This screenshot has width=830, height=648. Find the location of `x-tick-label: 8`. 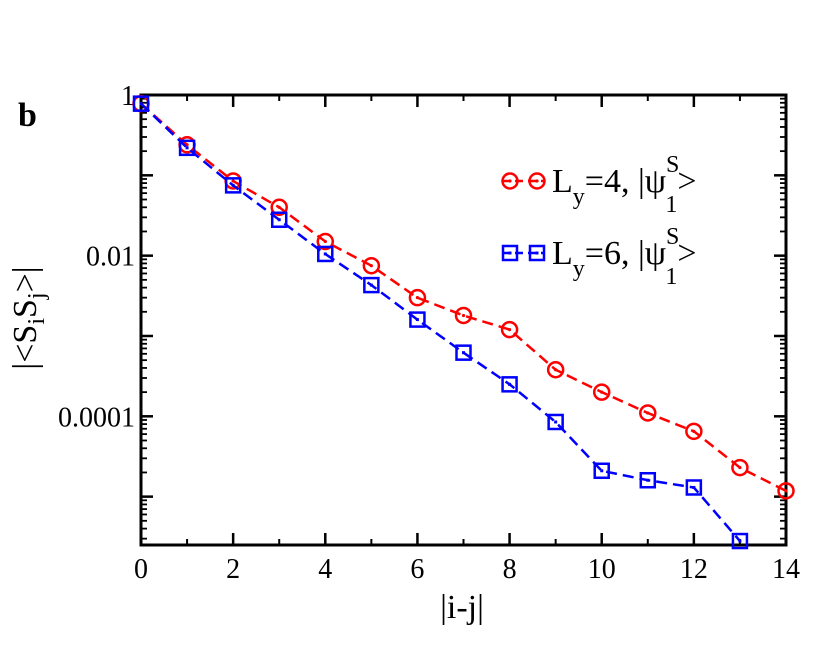

x-tick-label: 8 is located at coordinates (510, 569).